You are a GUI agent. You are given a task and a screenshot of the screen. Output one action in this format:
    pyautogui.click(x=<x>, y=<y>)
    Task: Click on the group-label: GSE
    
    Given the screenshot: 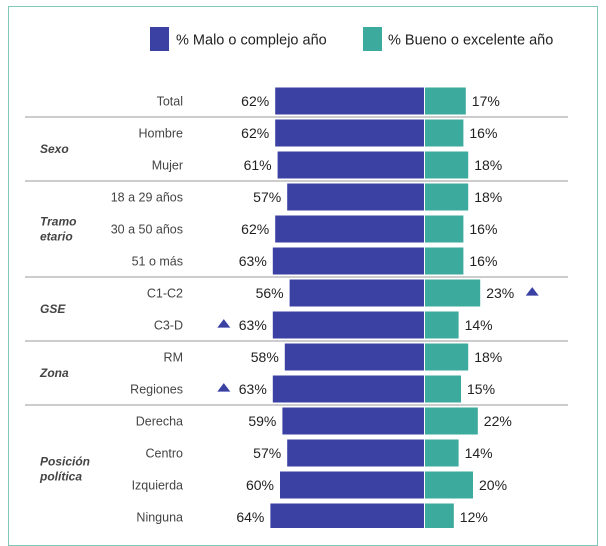 What is the action you would take?
    pyautogui.click(x=53, y=309)
    